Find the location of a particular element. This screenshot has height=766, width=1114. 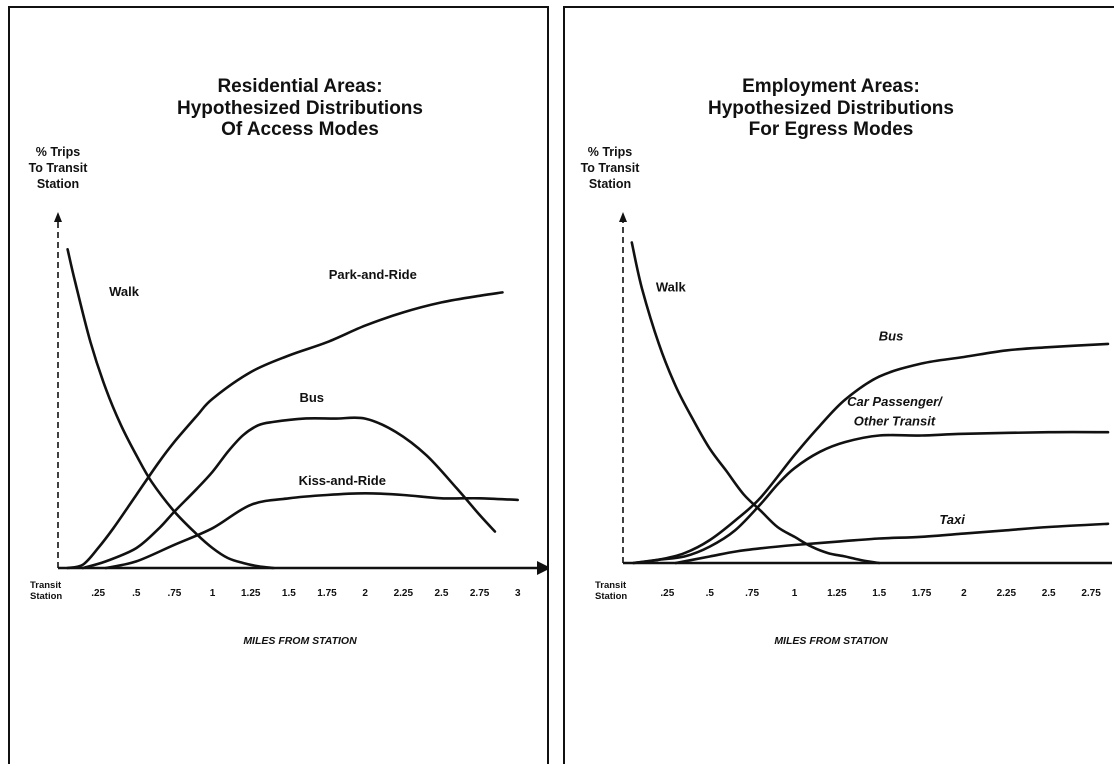

x-axis-arrow is located at coordinates (542, 568).